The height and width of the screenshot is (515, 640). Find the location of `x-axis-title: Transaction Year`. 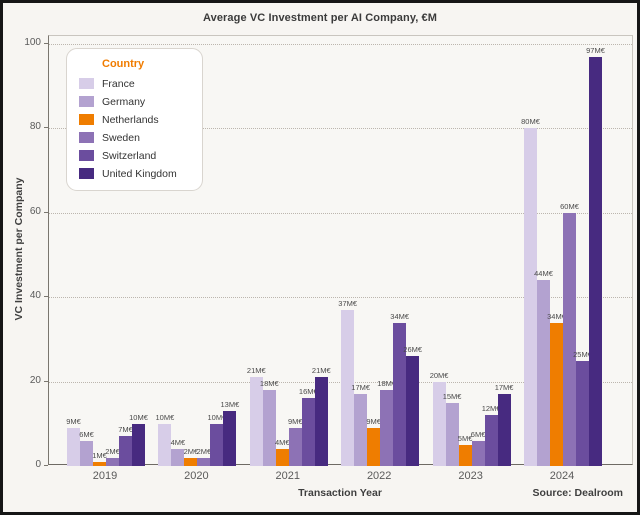

x-axis-title: Transaction Year is located at coordinates (340, 493).